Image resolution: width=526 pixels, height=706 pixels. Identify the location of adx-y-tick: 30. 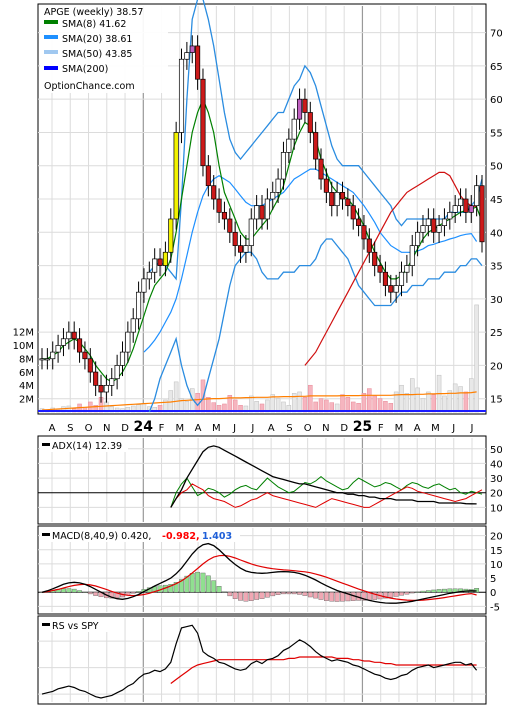
(496, 479).